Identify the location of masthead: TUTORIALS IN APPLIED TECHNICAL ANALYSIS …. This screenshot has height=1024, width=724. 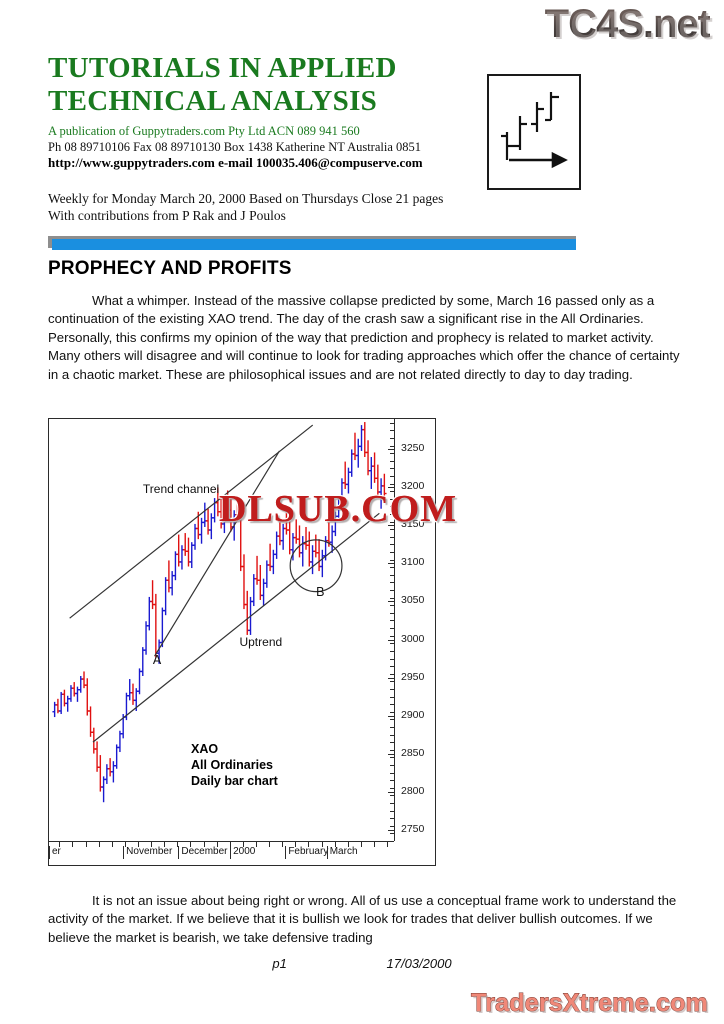
(268, 111).